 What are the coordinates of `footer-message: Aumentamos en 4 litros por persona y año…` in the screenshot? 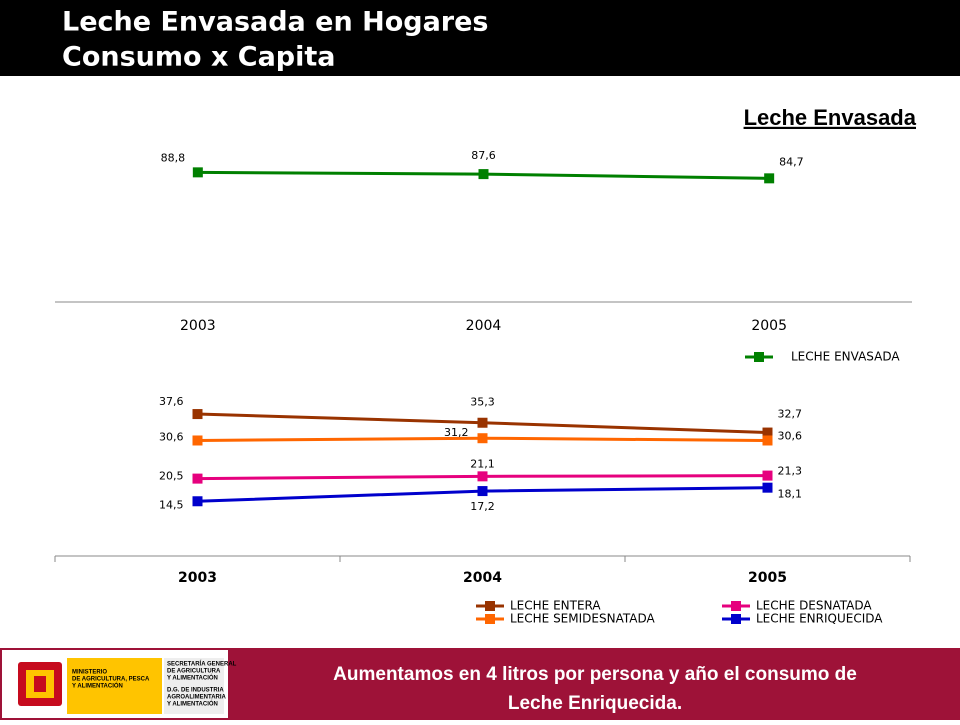 It's located at (595, 674).